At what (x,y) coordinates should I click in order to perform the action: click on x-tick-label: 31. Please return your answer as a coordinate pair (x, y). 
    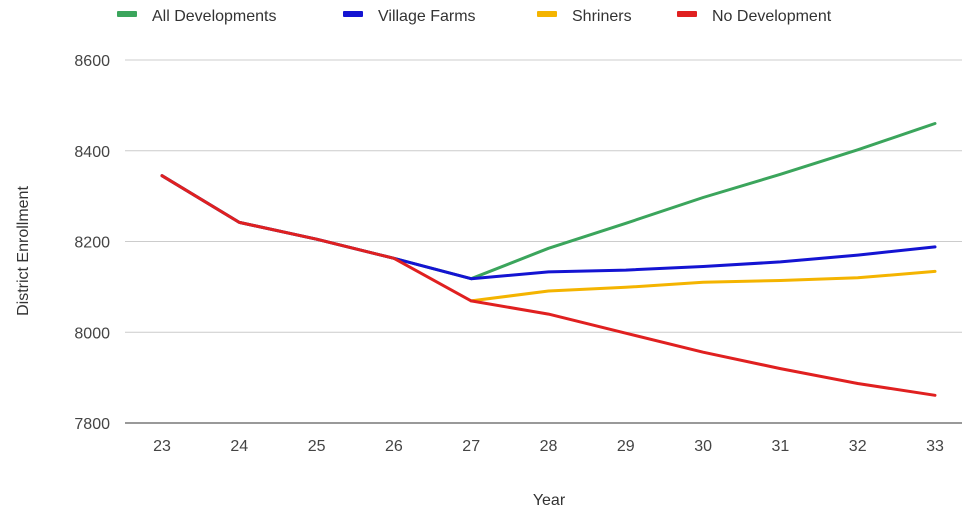
    Looking at the image, I should click on (781, 446).